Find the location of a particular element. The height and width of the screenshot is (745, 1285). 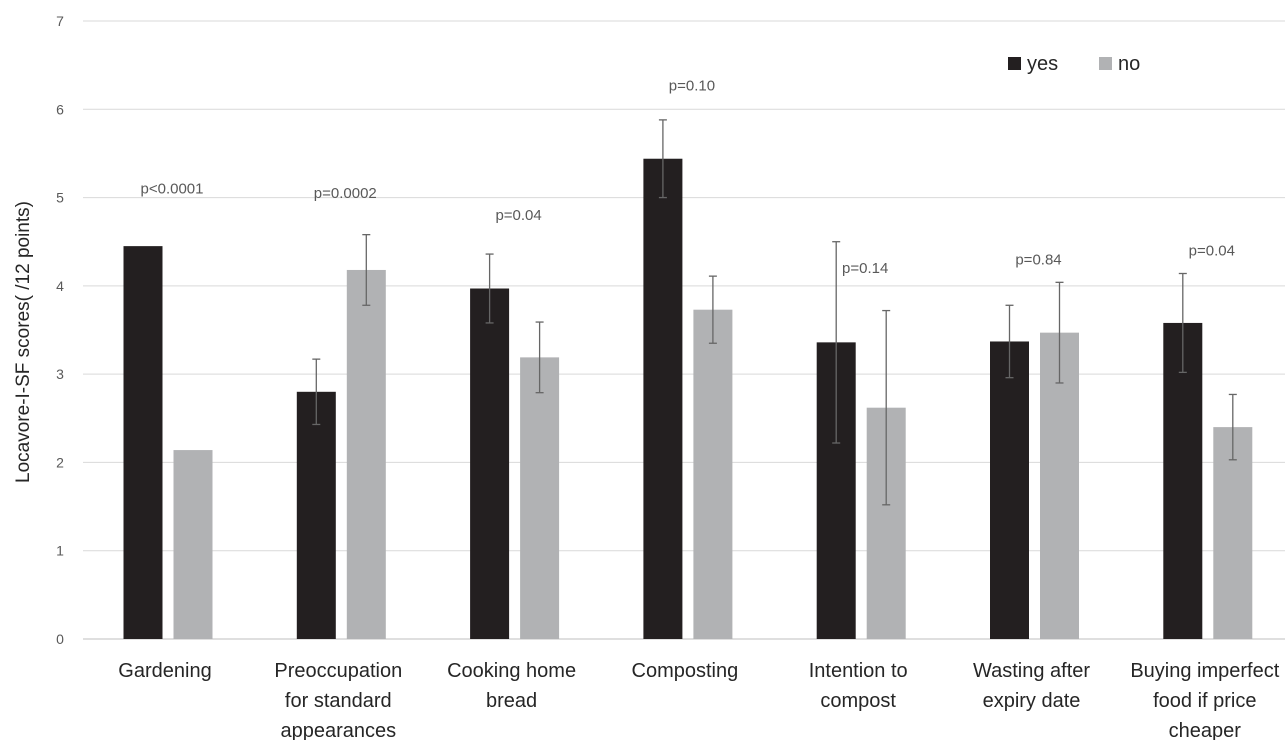

category-label-line: Preoccupation is located at coordinates (338, 671).